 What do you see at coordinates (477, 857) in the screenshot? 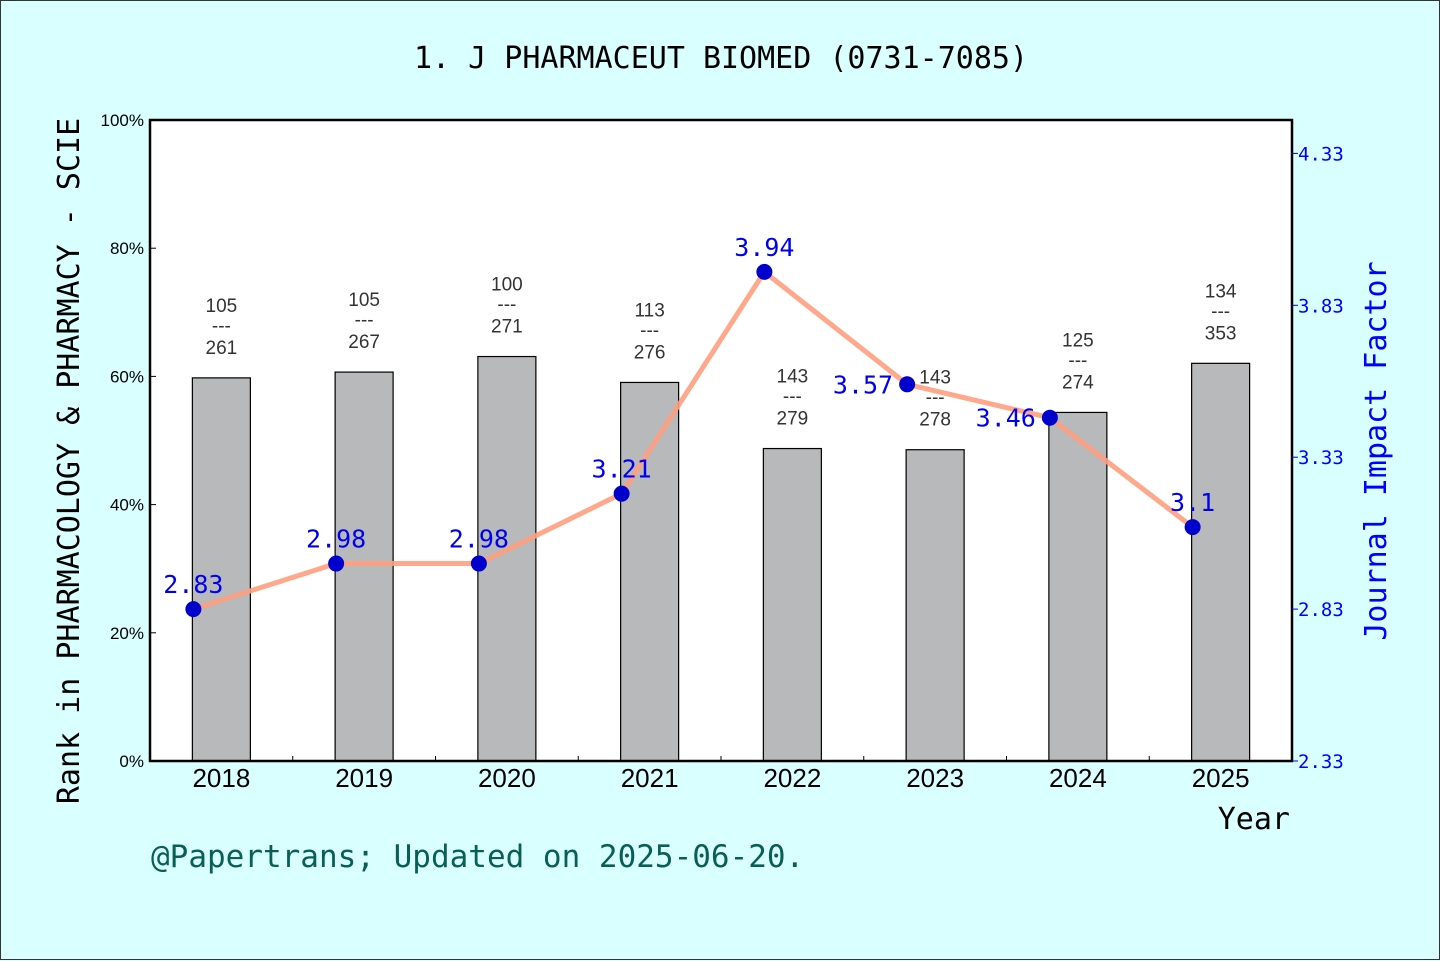
I see `footer-note: @Papertrans; Updated on 2025-06-20.` at bounding box center [477, 857].